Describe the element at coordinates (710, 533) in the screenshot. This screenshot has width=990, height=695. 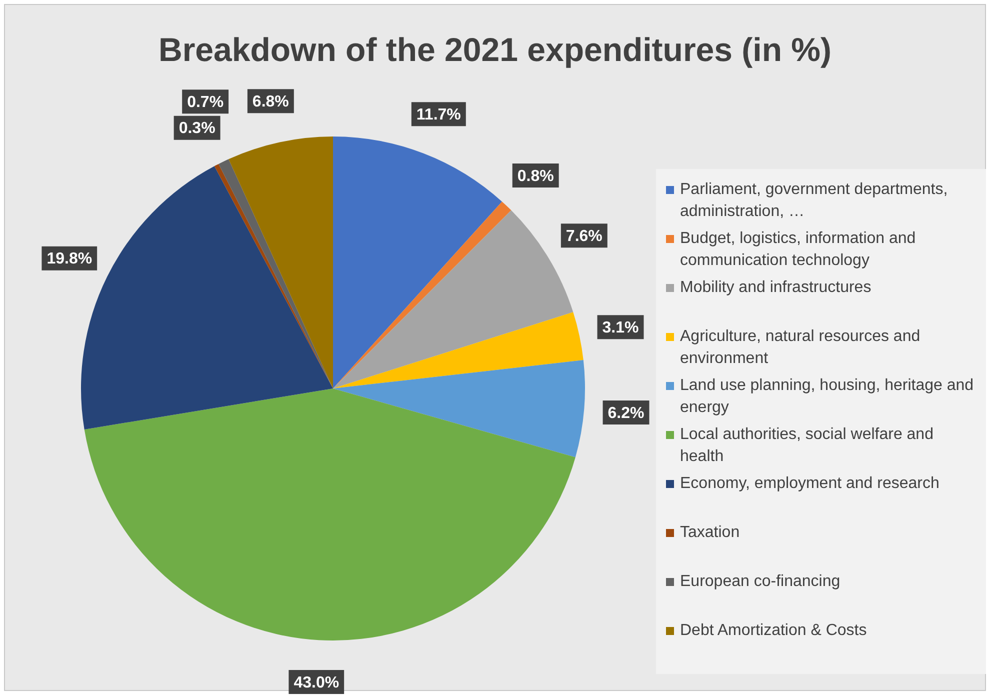
I see `legend-label: Taxation` at that location.